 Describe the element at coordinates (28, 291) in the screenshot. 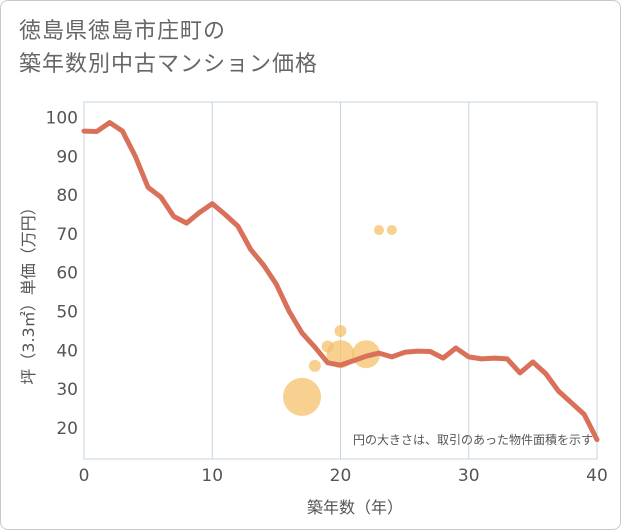

I see `y-axis-label: 坪（3.3㎡）単価（万円）` at that location.